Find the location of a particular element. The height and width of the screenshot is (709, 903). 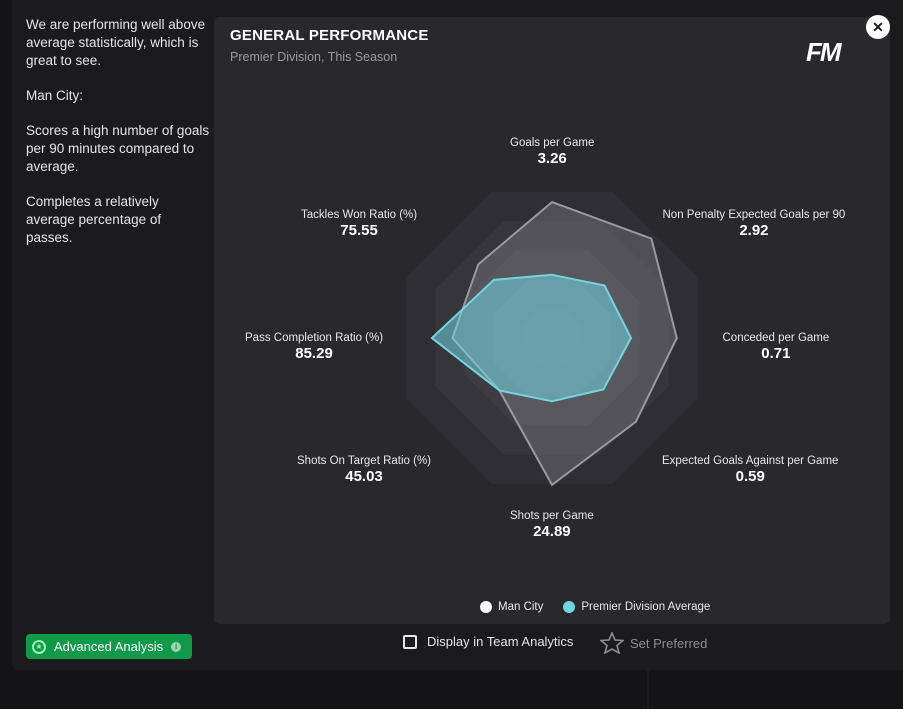

axis-name: Shots per Game is located at coordinates (552, 516).